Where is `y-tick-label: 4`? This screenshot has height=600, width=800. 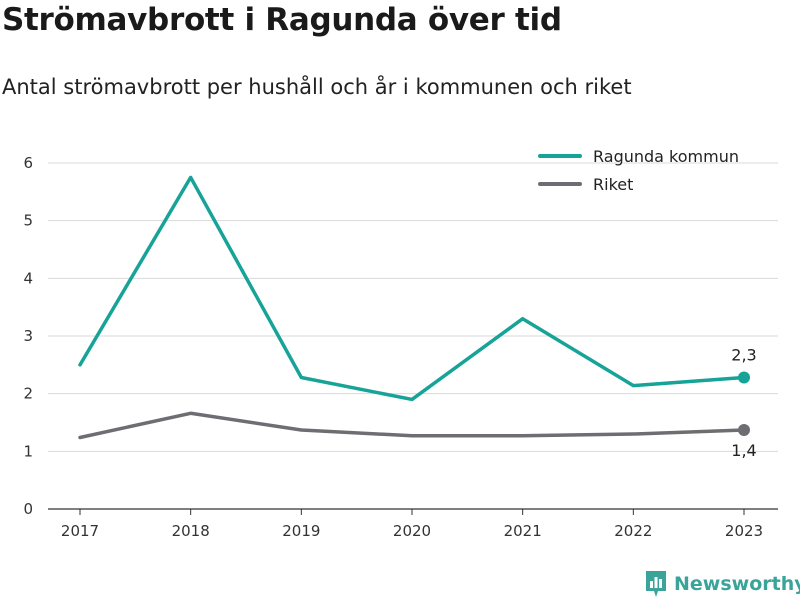
y-tick-label: 4 is located at coordinates (28, 278).